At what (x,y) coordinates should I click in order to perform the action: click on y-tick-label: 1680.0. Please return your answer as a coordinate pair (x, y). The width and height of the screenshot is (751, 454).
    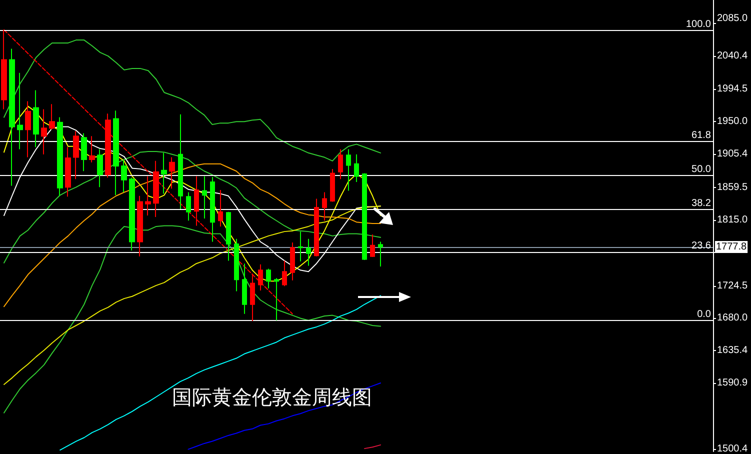
    Looking at the image, I should click on (732, 318).